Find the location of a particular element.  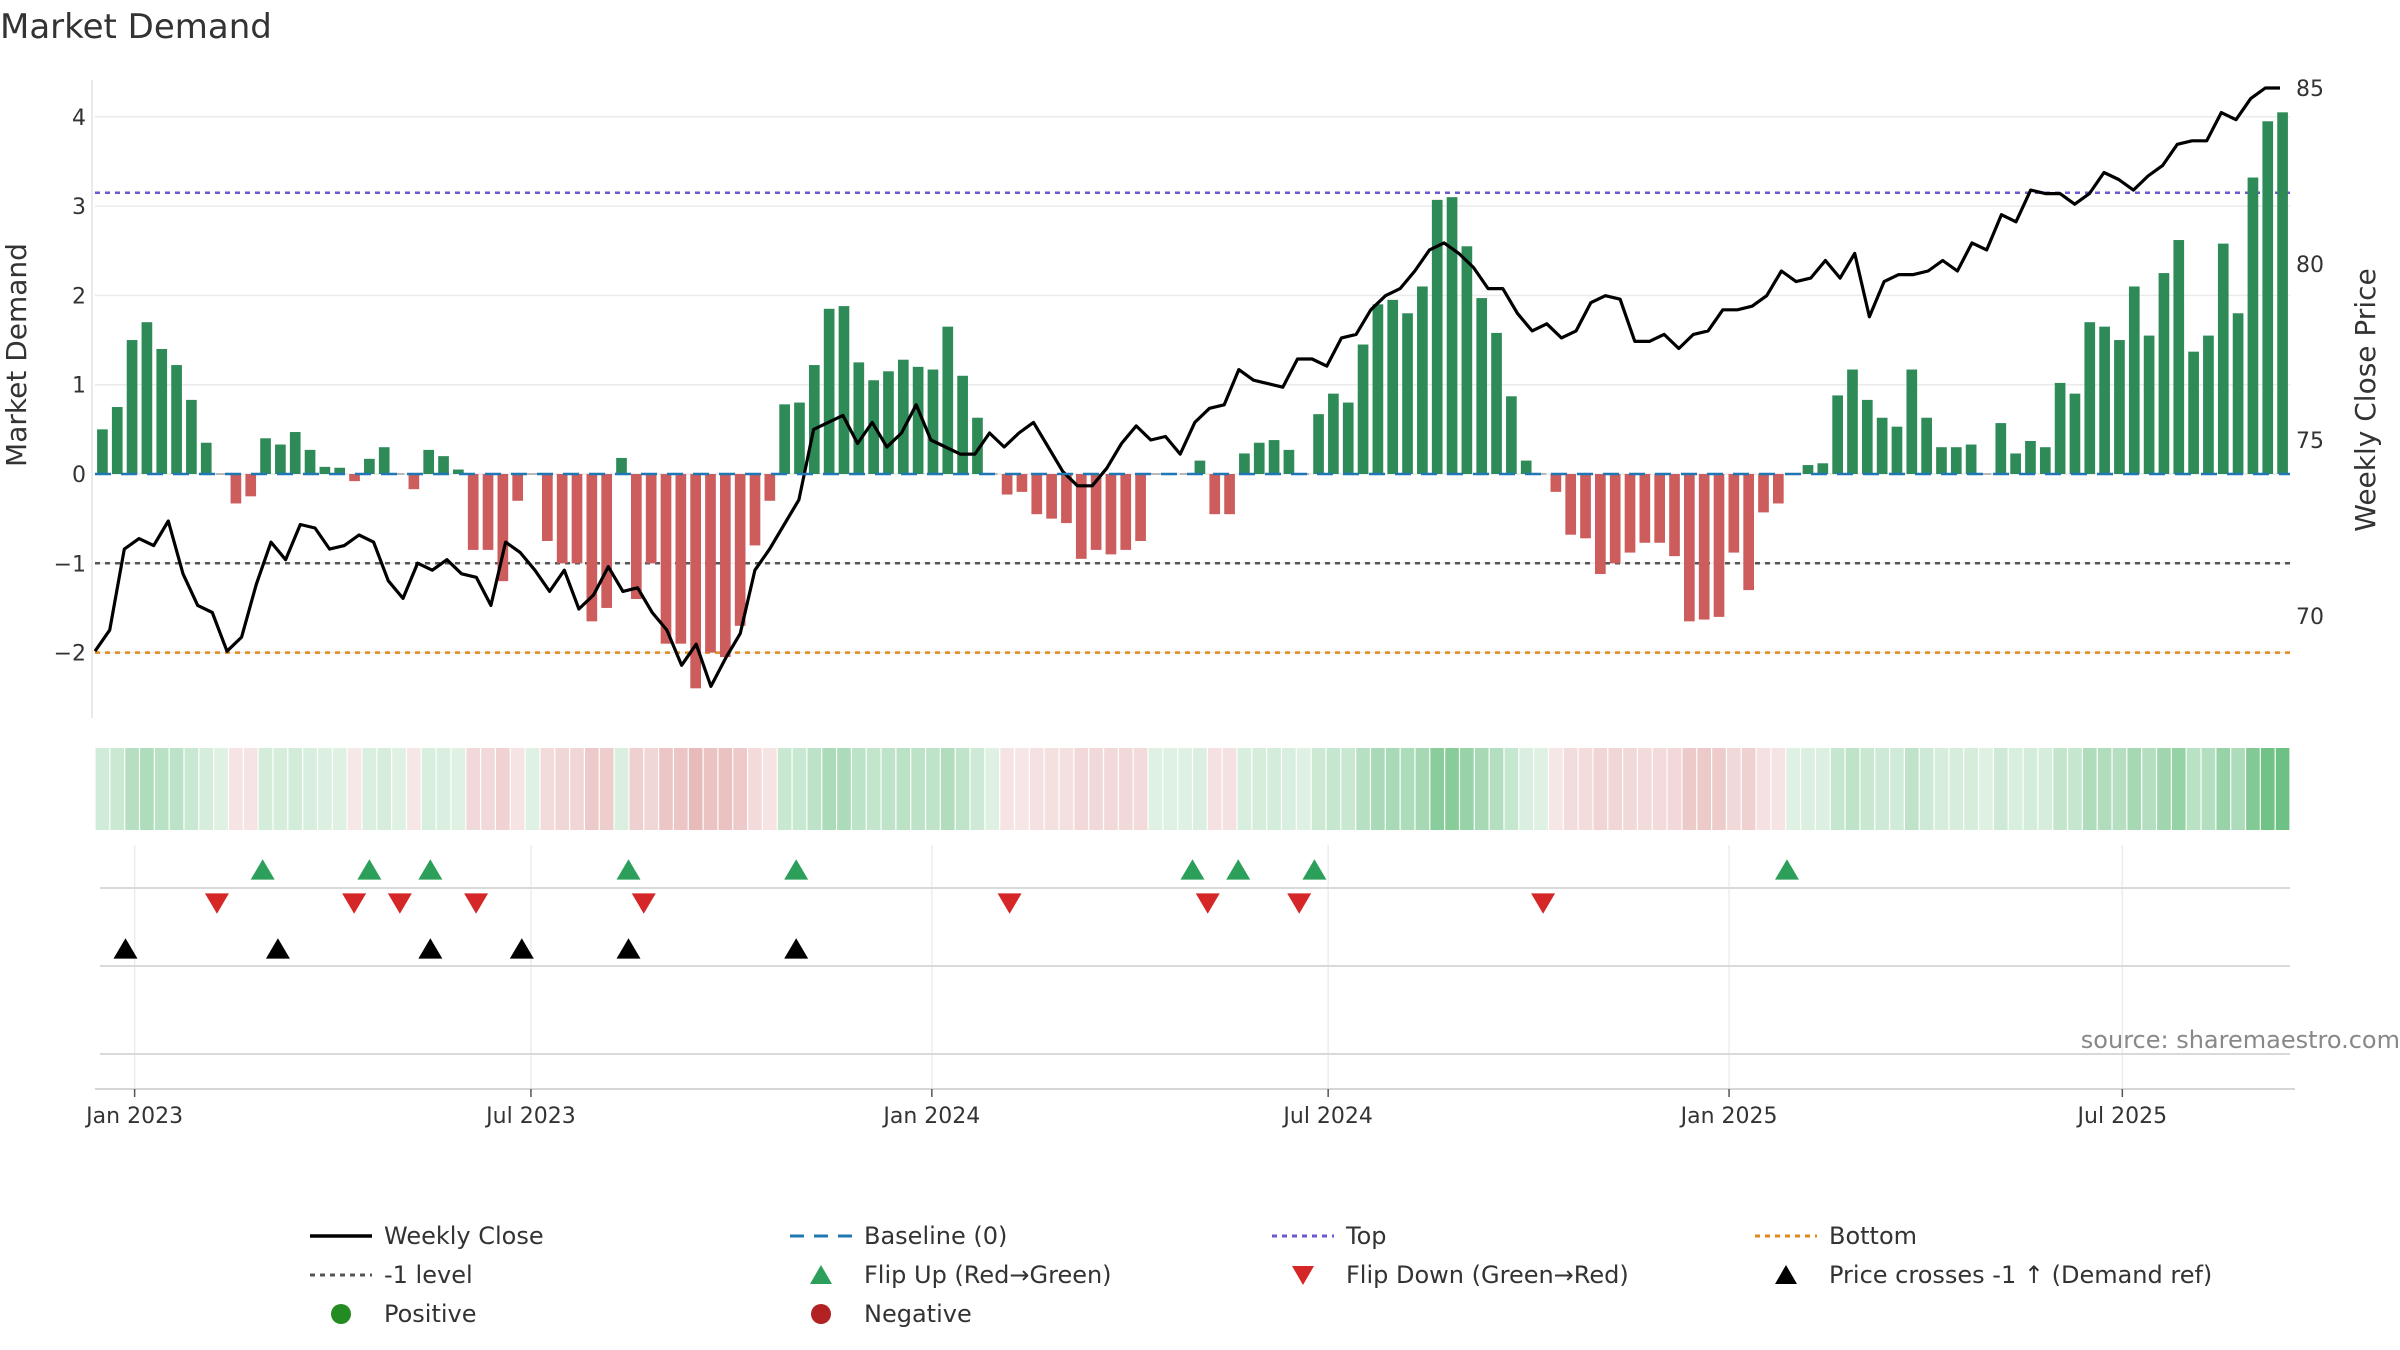

y2-tick-label: 75 is located at coordinates (2310, 441).